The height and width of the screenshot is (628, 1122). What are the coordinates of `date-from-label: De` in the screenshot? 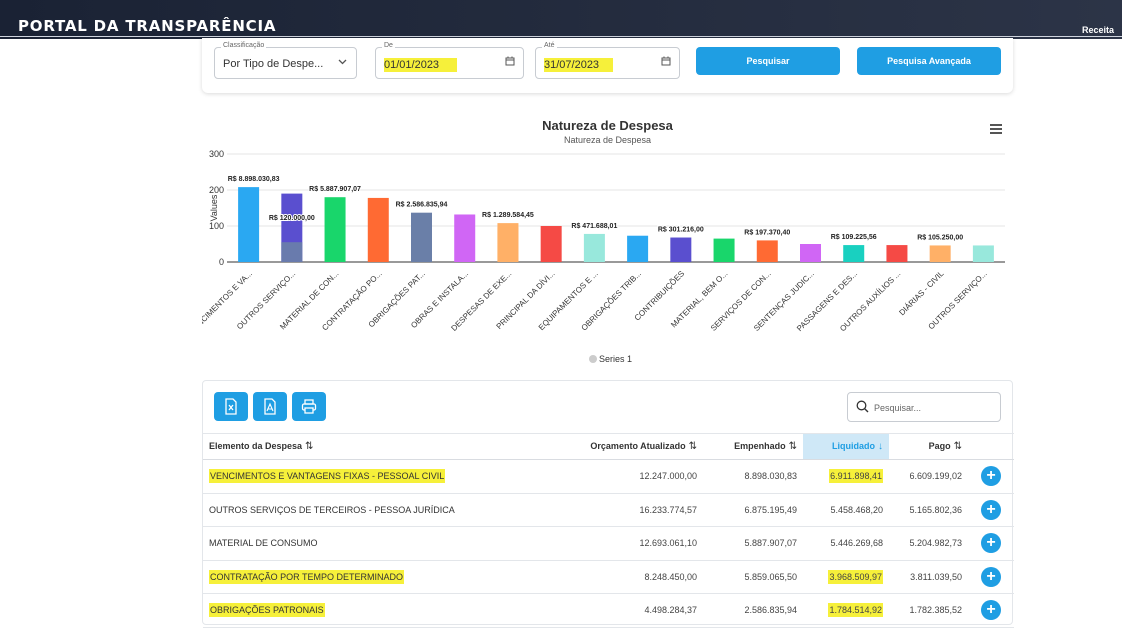 It's located at (388, 45).